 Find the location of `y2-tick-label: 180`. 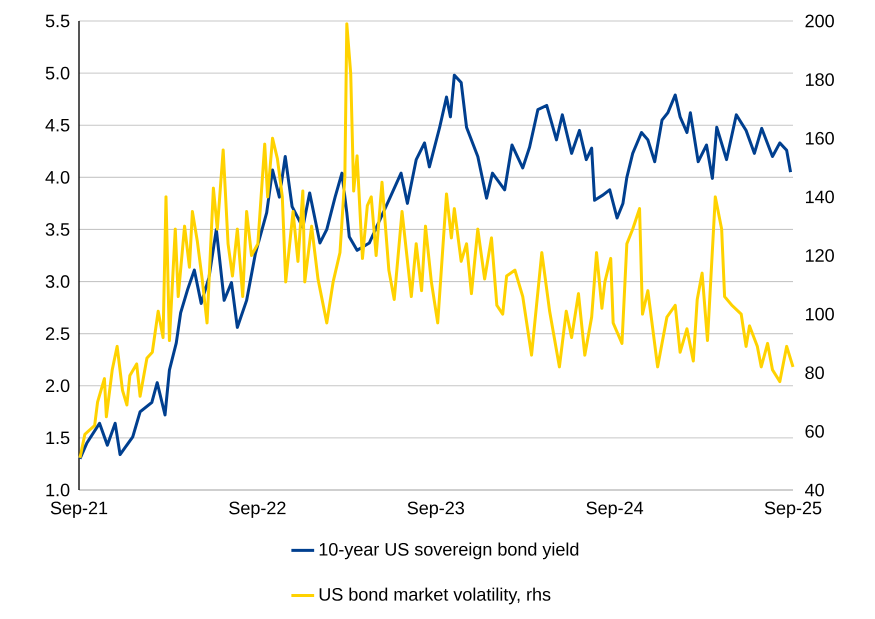

y2-tick-label: 180 is located at coordinates (820, 79).